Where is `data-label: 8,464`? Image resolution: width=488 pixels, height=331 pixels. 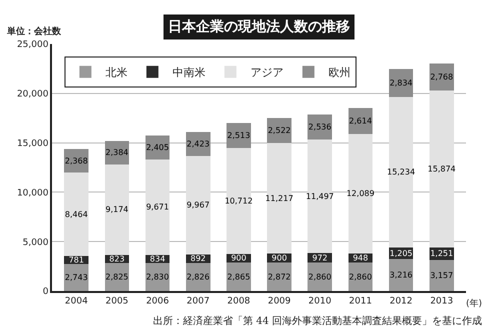 data-label: 8,464 is located at coordinates (76, 214).